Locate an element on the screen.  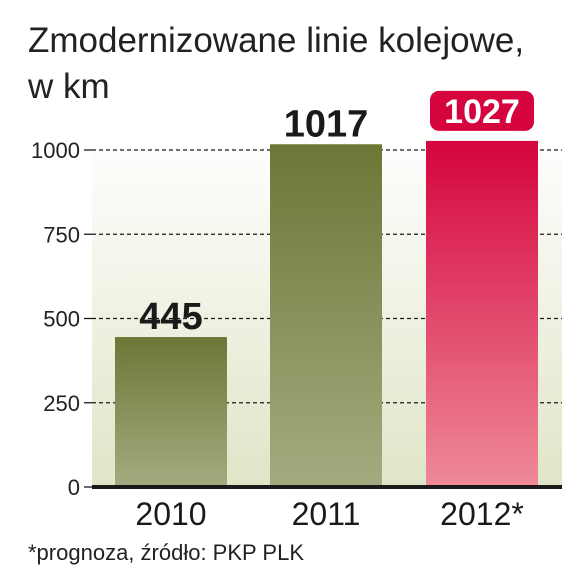
y-axis-ticks: 0 250 500 750 1000 is located at coordinates (61, 319).